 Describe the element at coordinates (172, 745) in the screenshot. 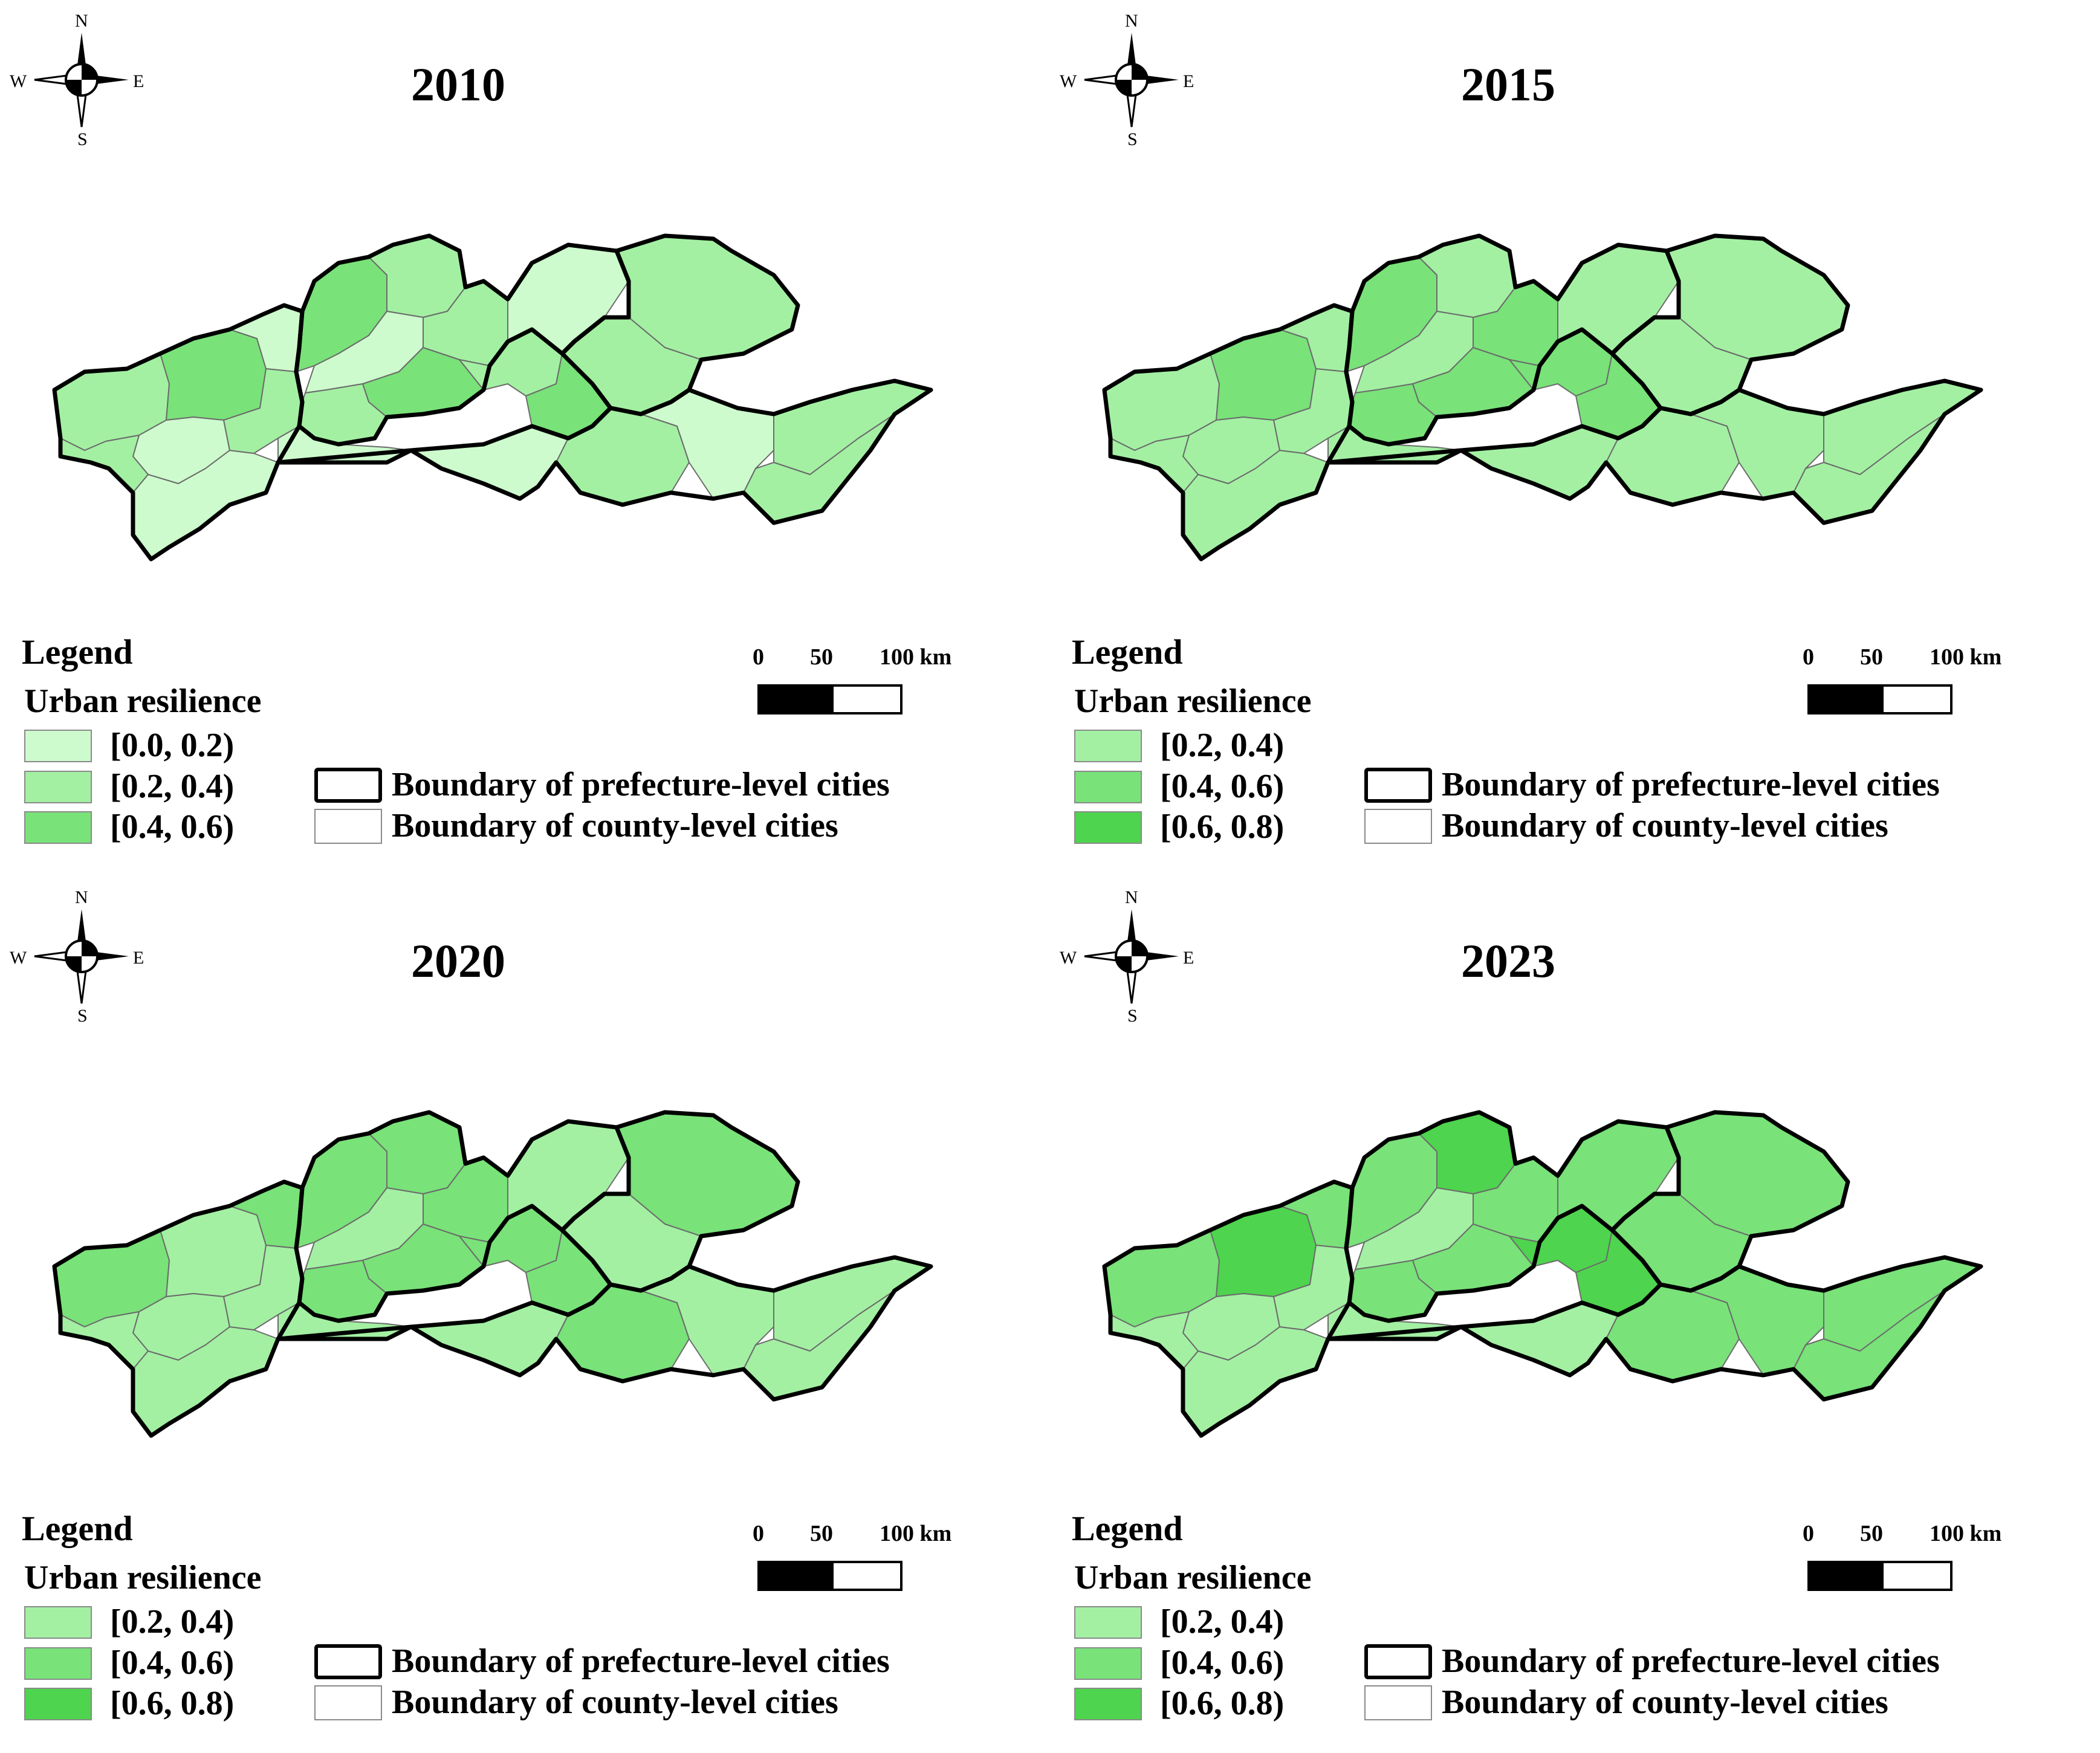

I see `legend-class-label: [0.0, 0.2)` at that location.